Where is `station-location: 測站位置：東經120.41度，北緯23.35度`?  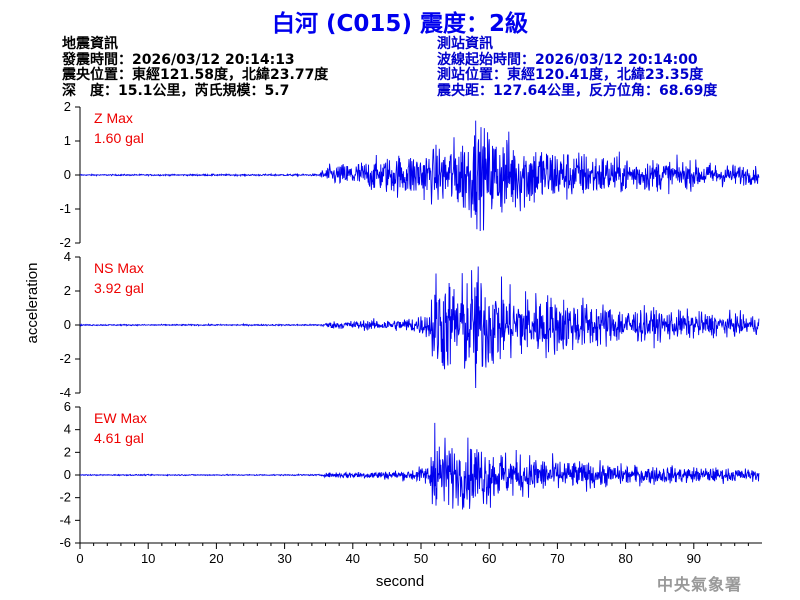 station-location: 測站位置：東經120.41度，北緯23.35度 is located at coordinates (570, 75).